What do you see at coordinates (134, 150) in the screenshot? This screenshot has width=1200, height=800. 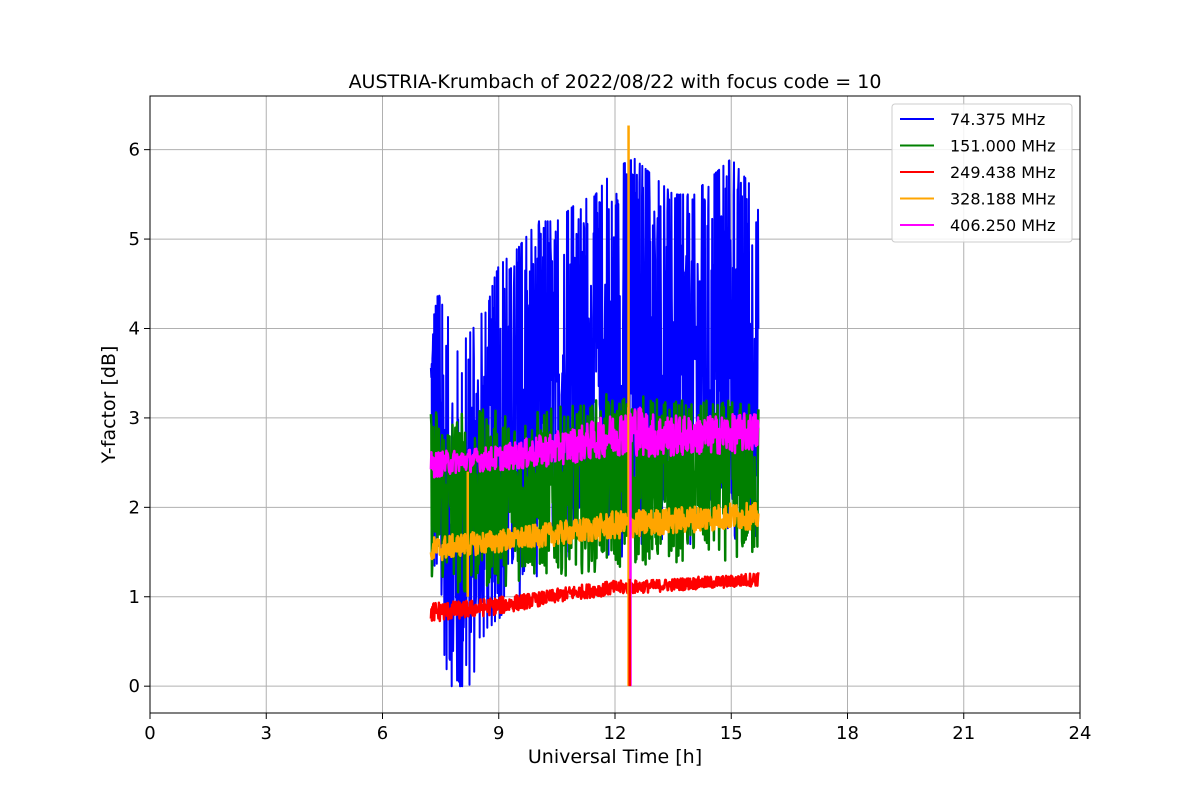 I see `y-tick-label: 6` at bounding box center [134, 150].